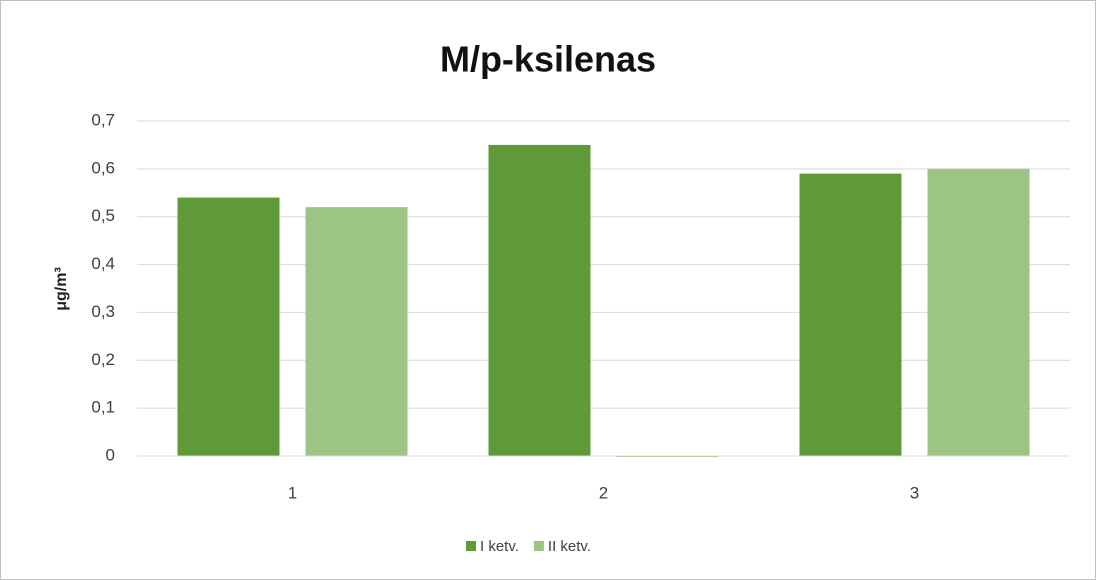 The image size is (1096, 580). What do you see at coordinates (499, 546) in the screenshot?
I see `legend-label: I ketv.` at bounding box center [499, 546].